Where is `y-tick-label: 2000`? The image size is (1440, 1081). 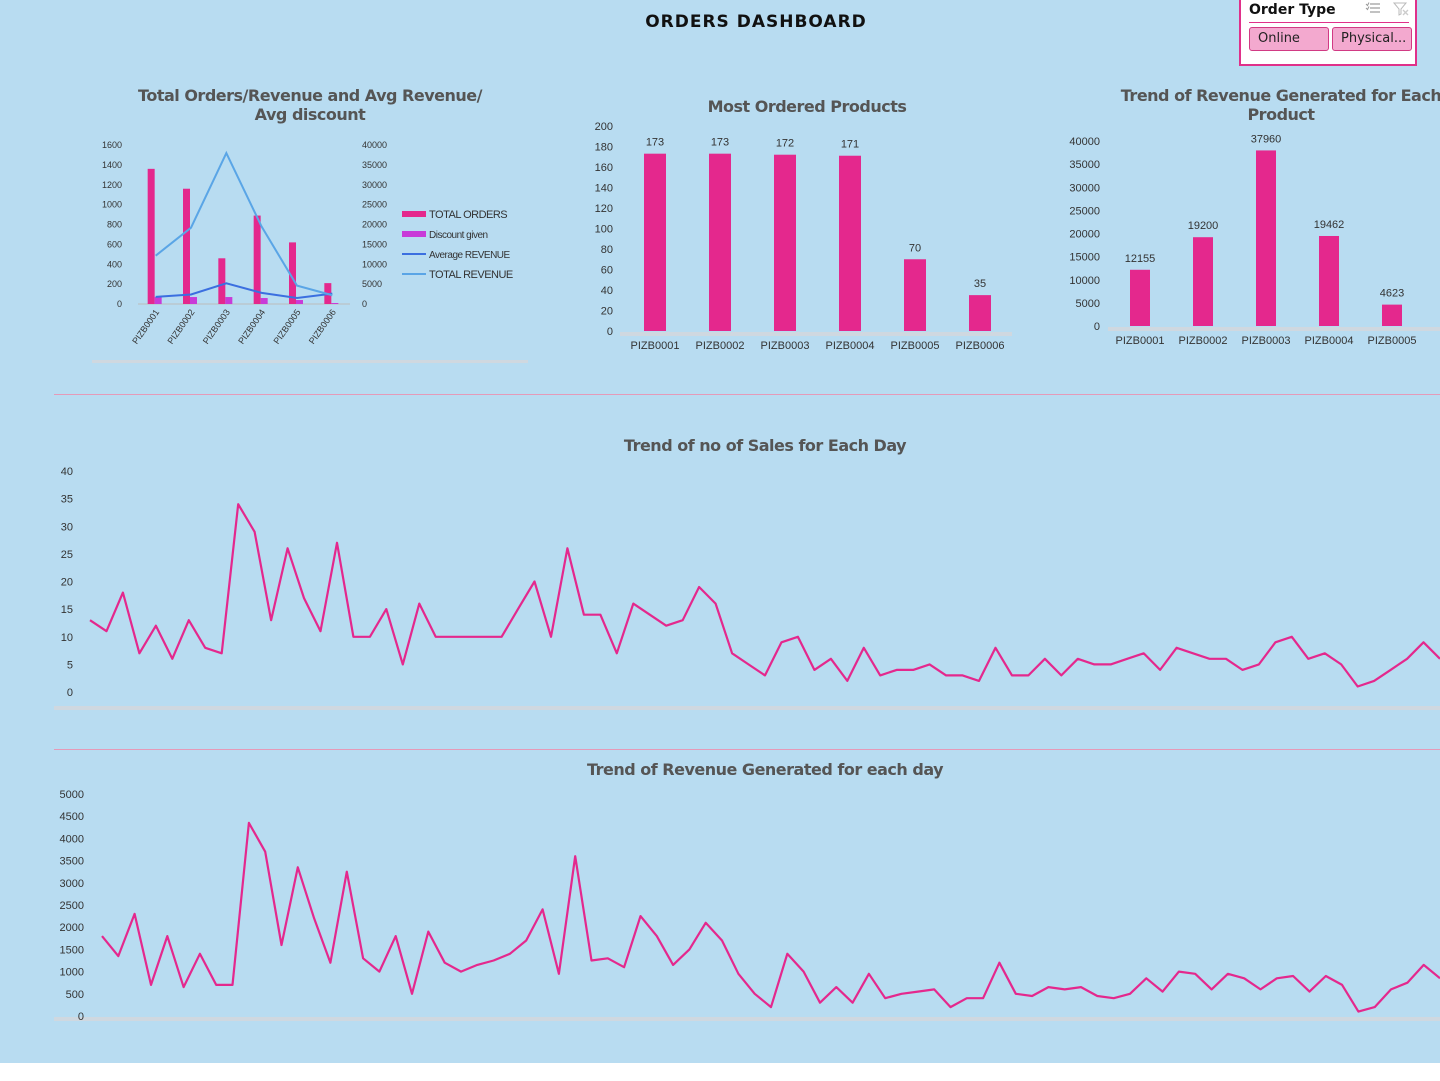 y-tick-label: 2000 is located at coordinates (72, 928).